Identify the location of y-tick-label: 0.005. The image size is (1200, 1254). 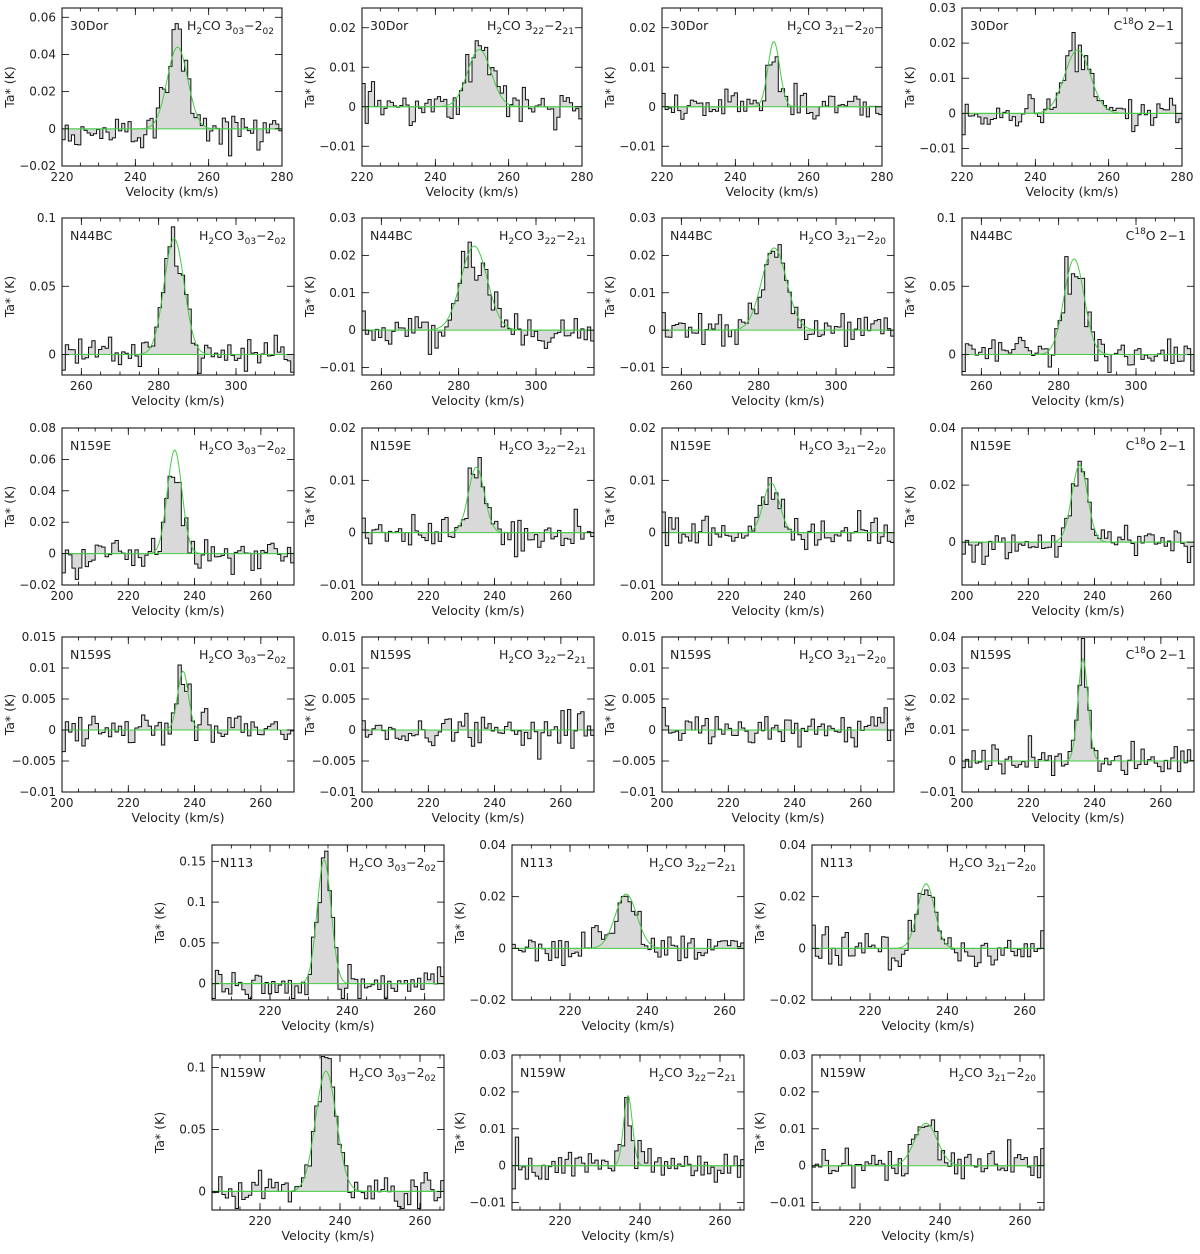
(39, 699).